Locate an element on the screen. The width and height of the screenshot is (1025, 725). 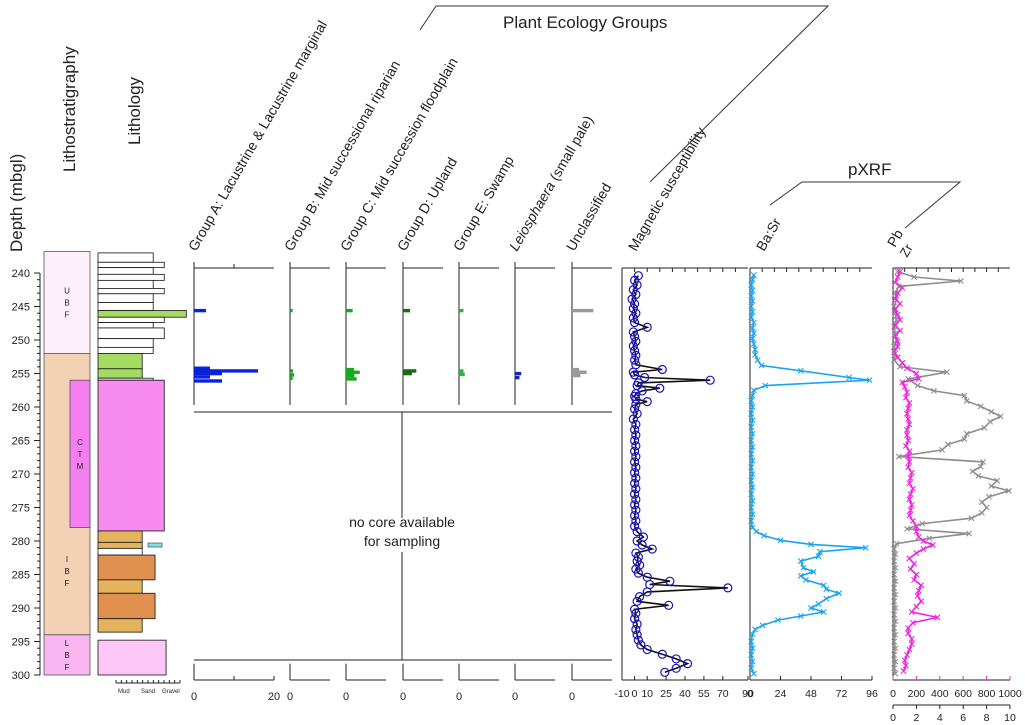
depth-axis: 240 245 250 255 260 265 270 275 280 285 290 295 300 is located at coordinates (26, 475).